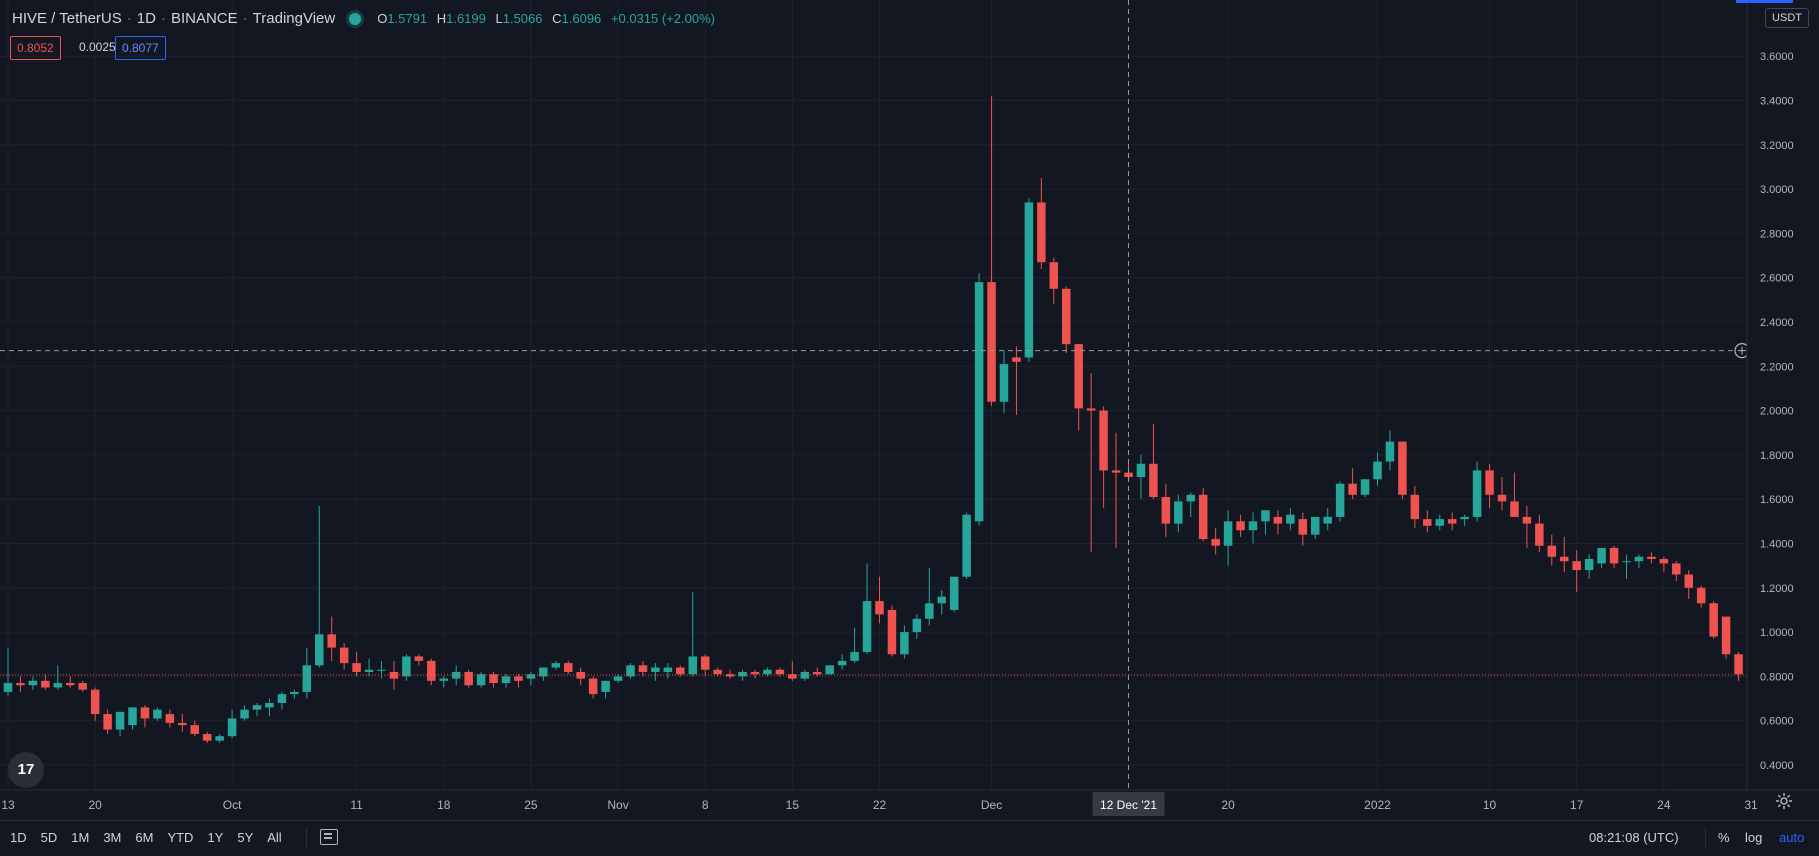 Image resolution: width=1819 pixels, height=856 pixels. I want to click on timeframe-1m: 1M, so click(80, 837).